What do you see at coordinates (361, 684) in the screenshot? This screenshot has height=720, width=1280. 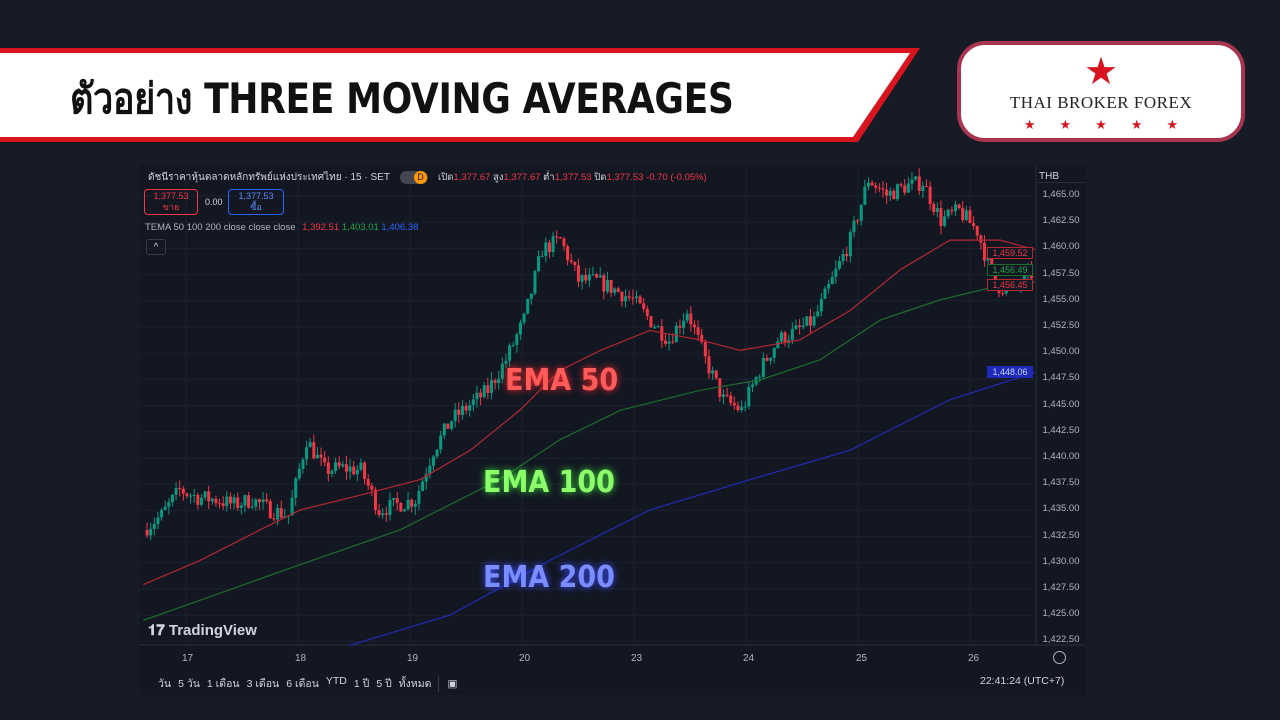 I see `range-button: 1 ปี` at bounding box center [361, 684].